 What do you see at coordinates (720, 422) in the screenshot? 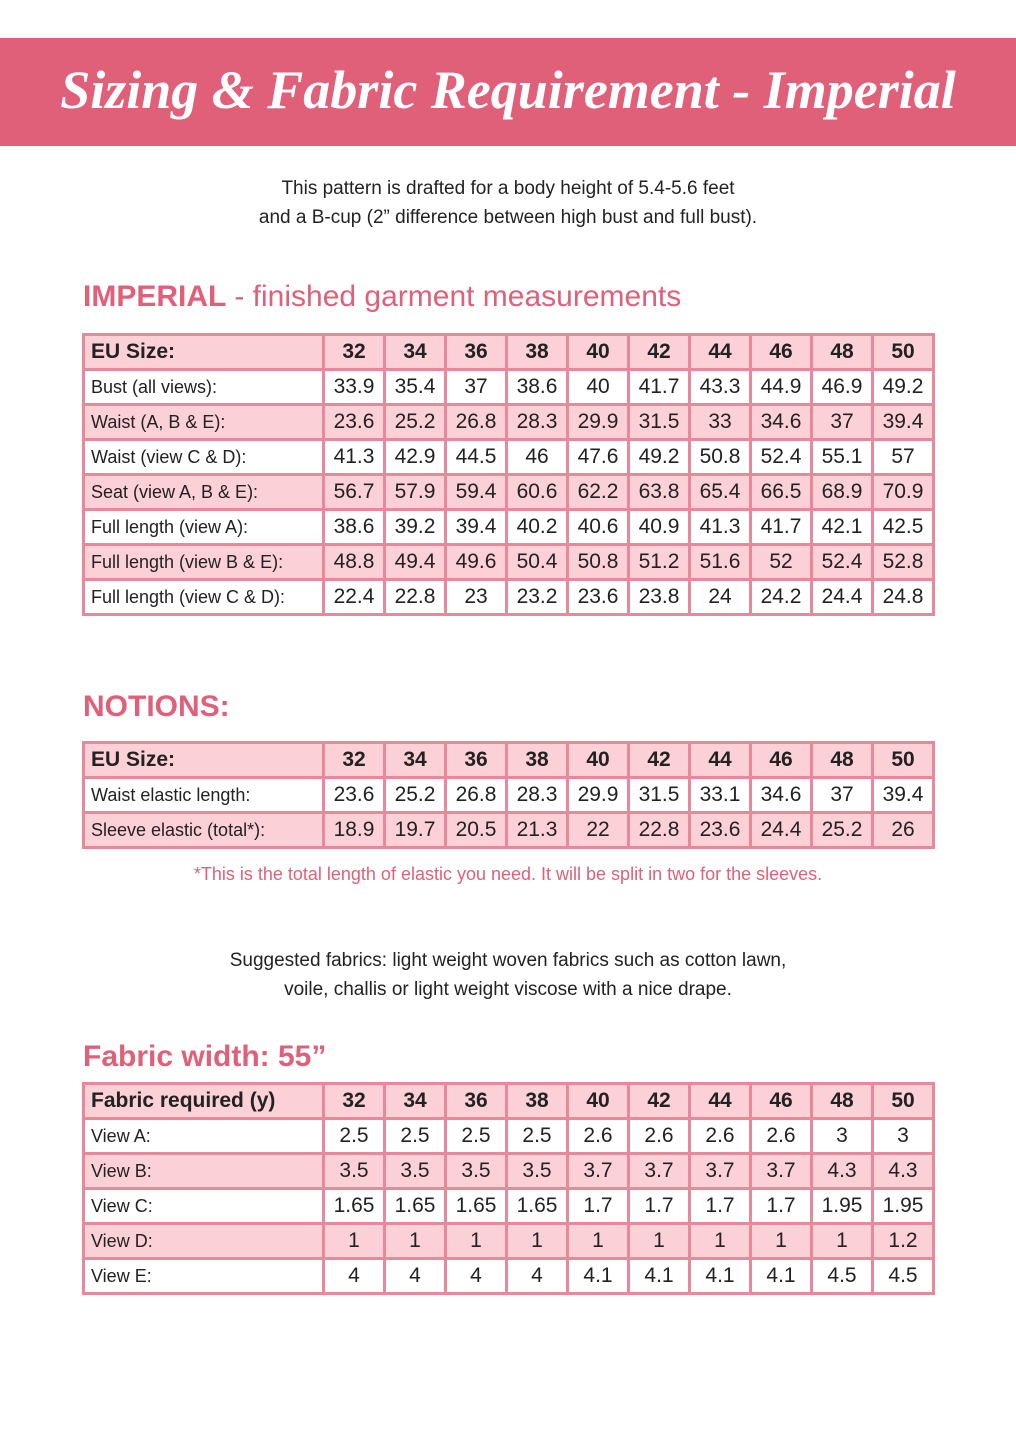
I see `table-cell: 33` at bounding box center [720, 422].